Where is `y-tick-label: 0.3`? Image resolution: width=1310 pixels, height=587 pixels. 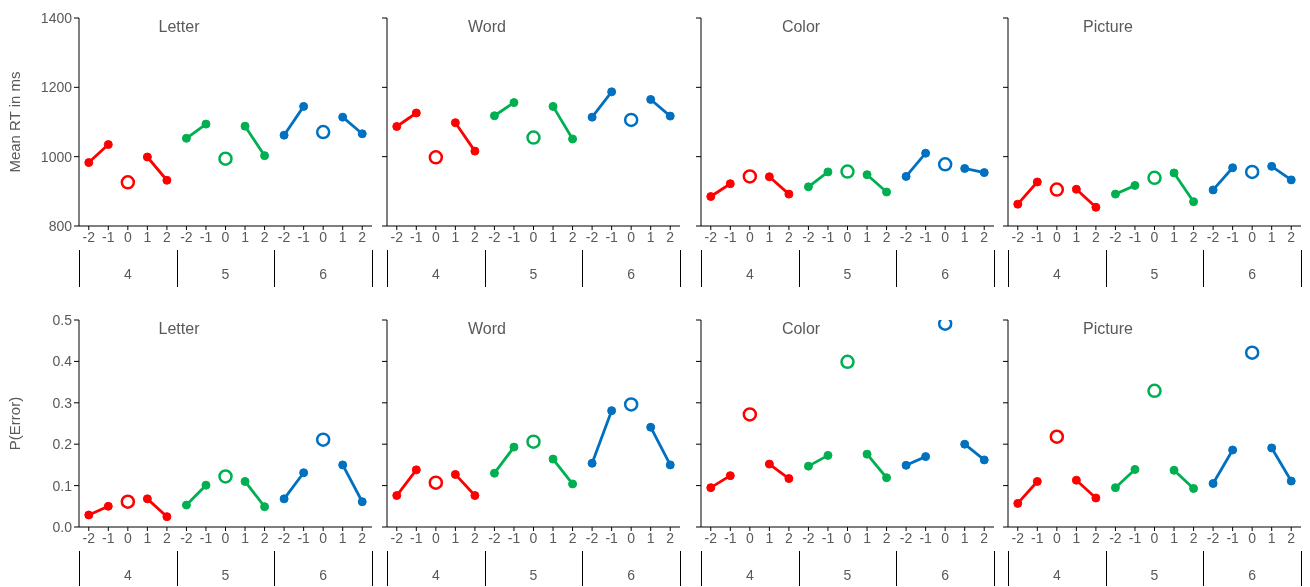
y-tick-label: 0.3 is located at coordinates (62, 402).